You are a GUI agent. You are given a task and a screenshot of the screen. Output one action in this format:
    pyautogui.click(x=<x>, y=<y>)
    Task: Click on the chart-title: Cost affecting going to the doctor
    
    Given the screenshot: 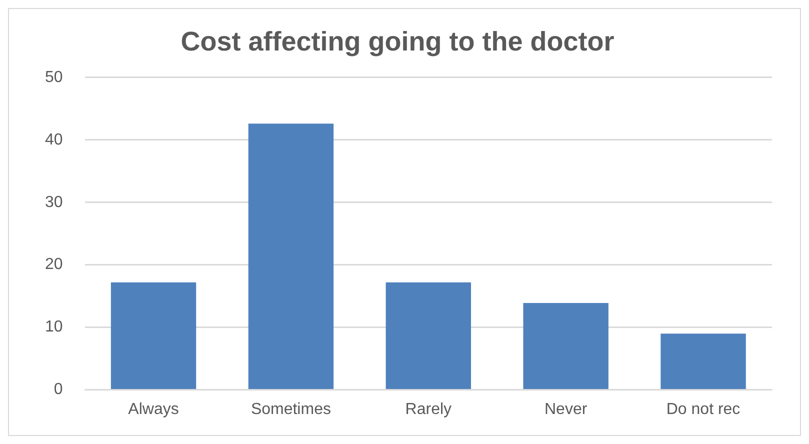 What is the action you would take?
    pyautogui.click(x=397, y=41)
    